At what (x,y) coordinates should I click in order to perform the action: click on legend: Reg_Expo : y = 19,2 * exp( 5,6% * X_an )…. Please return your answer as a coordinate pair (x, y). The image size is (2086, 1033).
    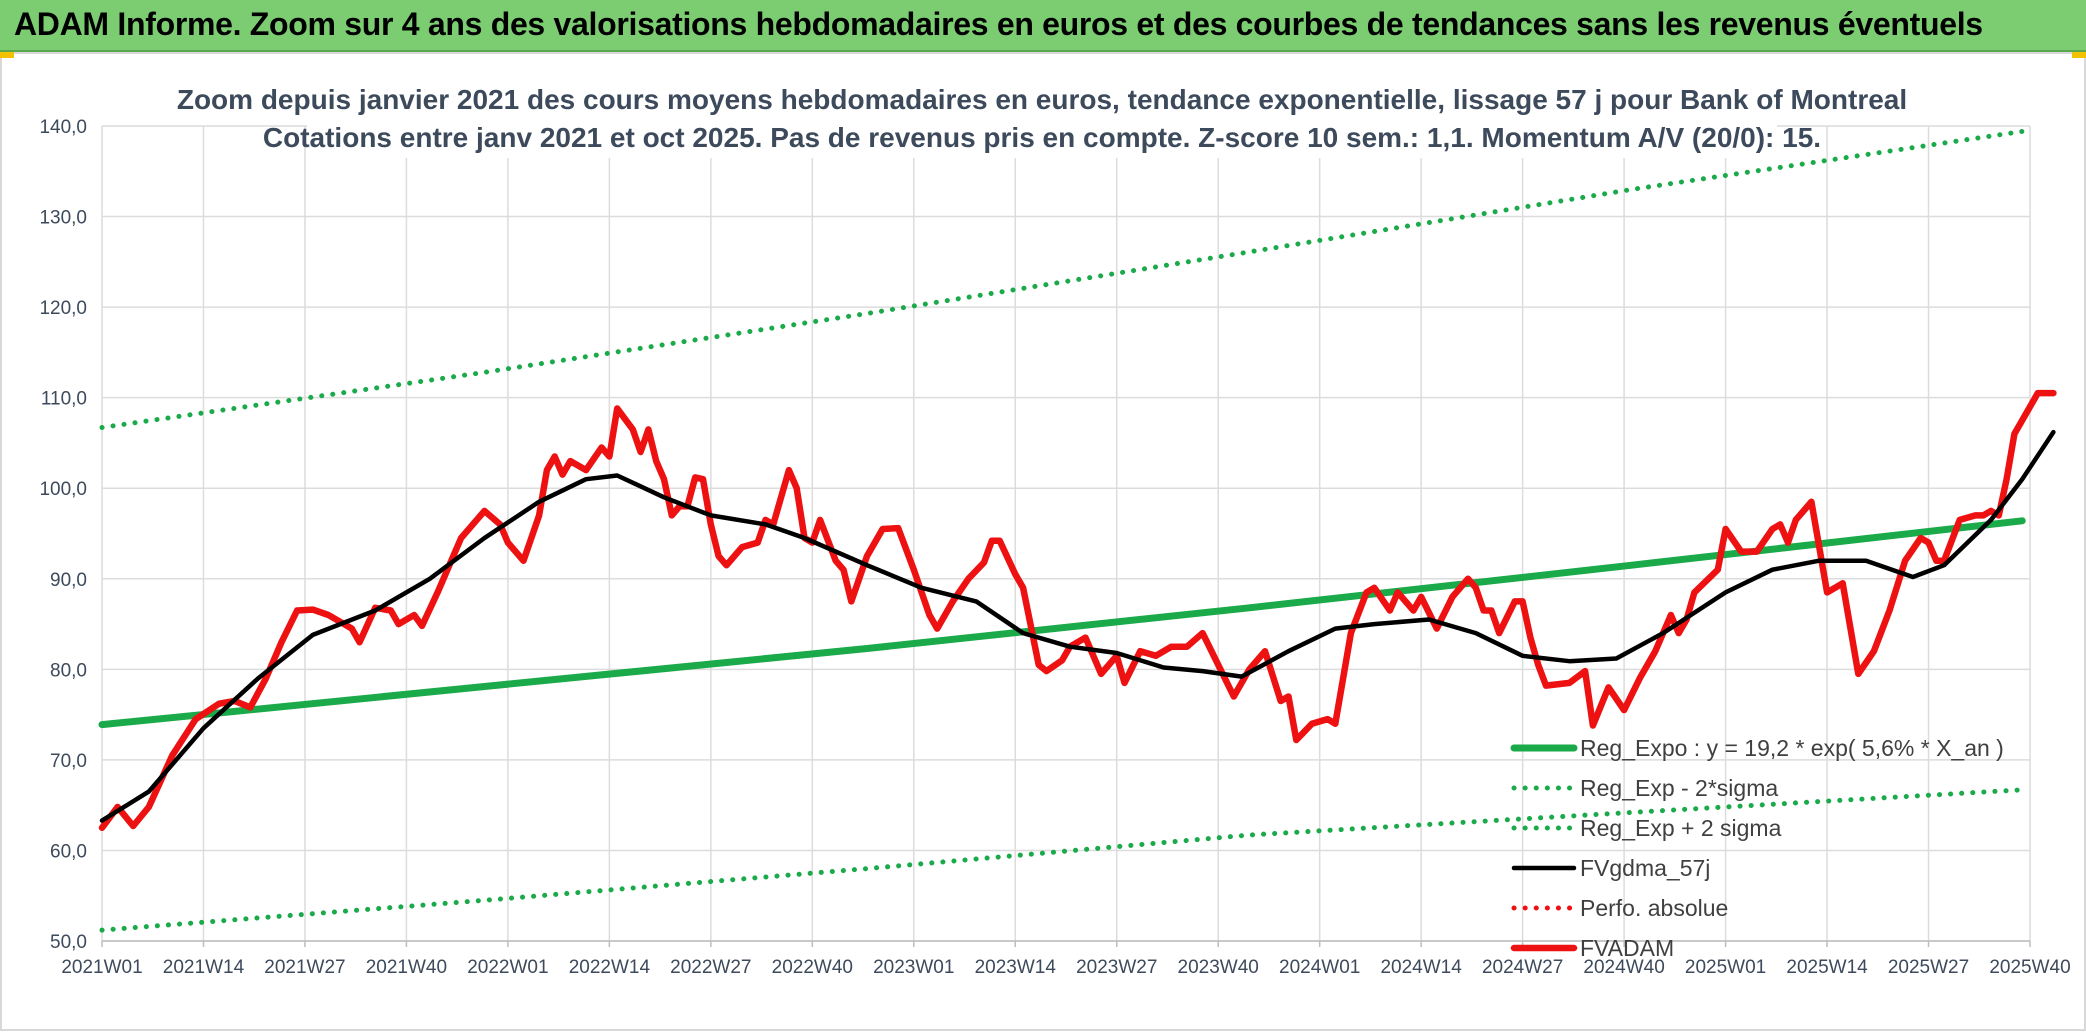
    Looking at the image, I should click on (1757, 848).